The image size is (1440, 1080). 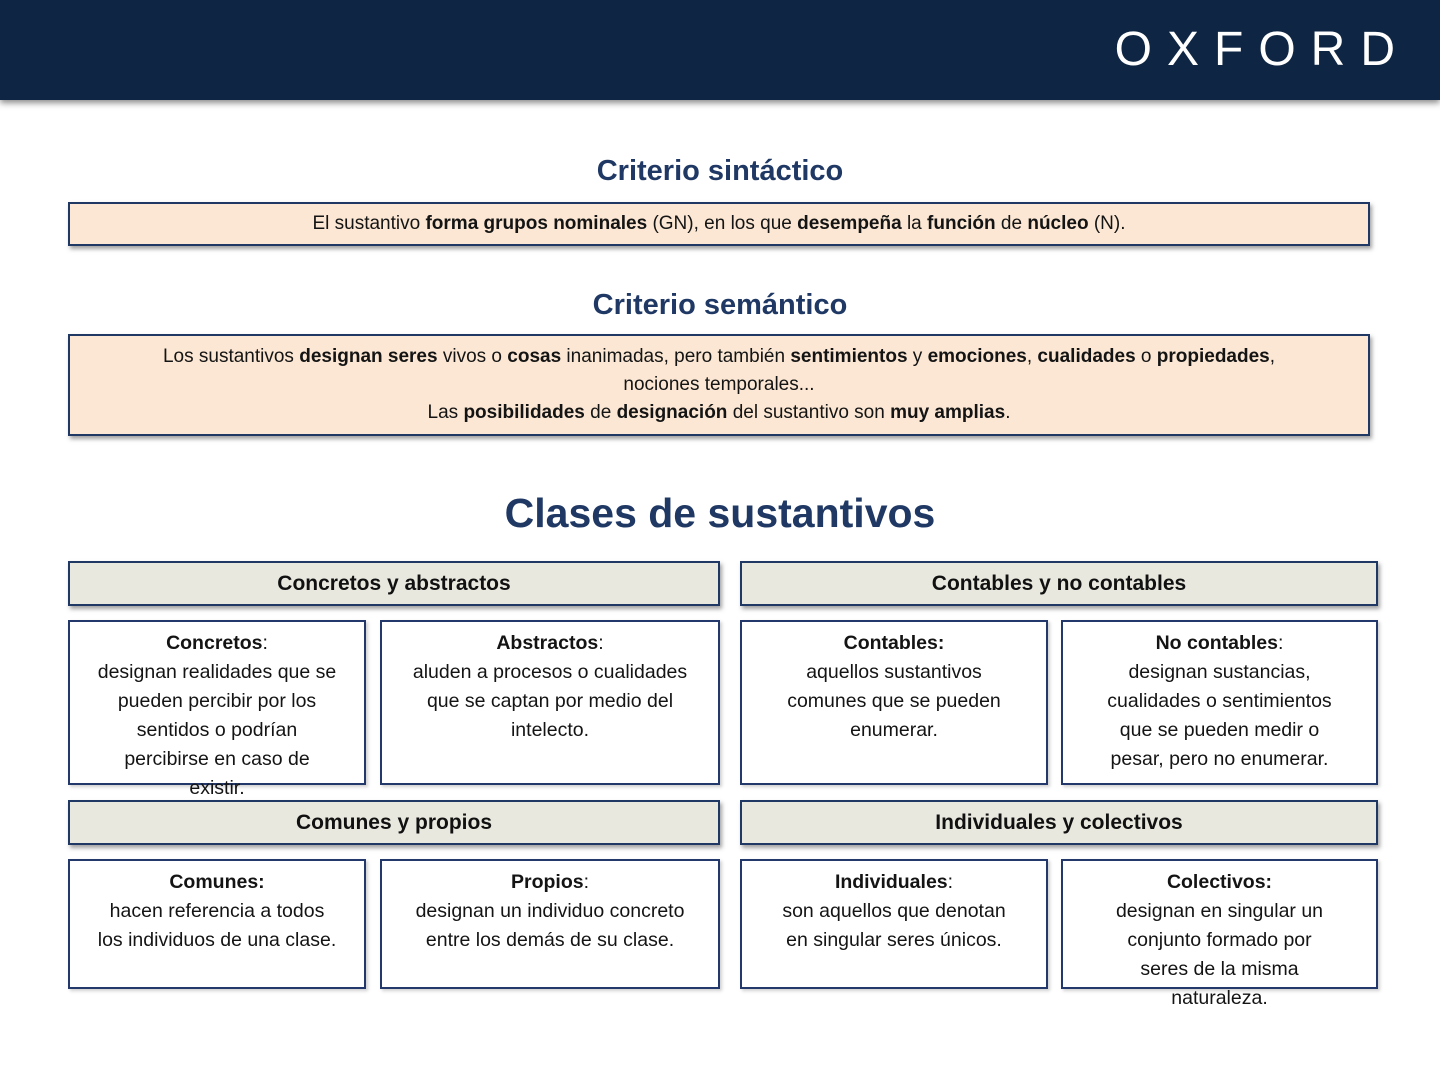 What do you see at coordinates (720, 171) in the screenshot?
I see `section-title-sintactico: Criterio sintáctico` at bounding box center [720, 171].